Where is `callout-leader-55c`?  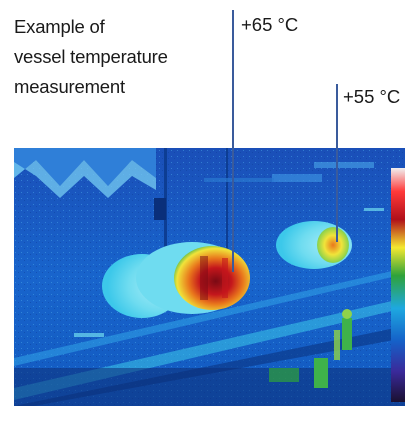
callout-leader-55c is located at coordinates (337, 163).